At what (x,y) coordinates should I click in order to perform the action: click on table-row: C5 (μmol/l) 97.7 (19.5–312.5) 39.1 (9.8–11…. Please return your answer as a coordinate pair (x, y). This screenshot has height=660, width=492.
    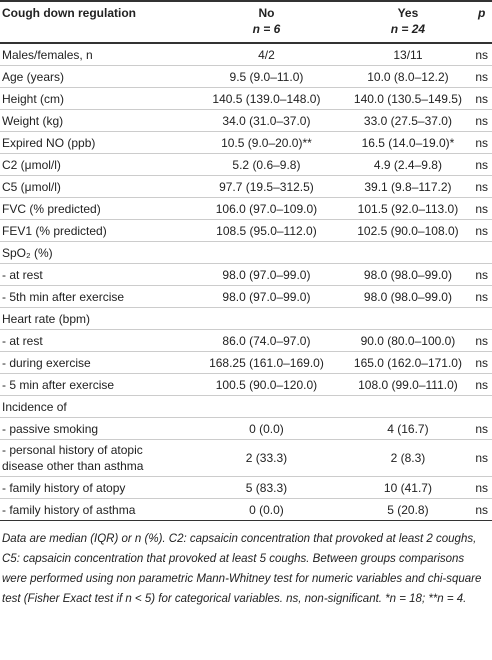
    Looking at the image, I should click on (246, 186).